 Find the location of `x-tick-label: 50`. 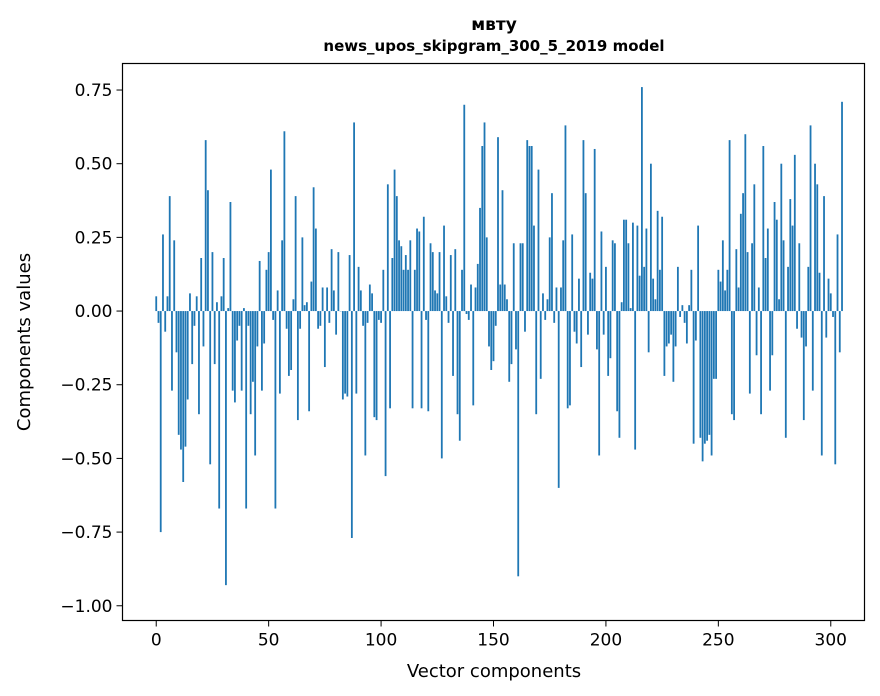

x-tick-label: 50 is located at coordinates (269, 641).